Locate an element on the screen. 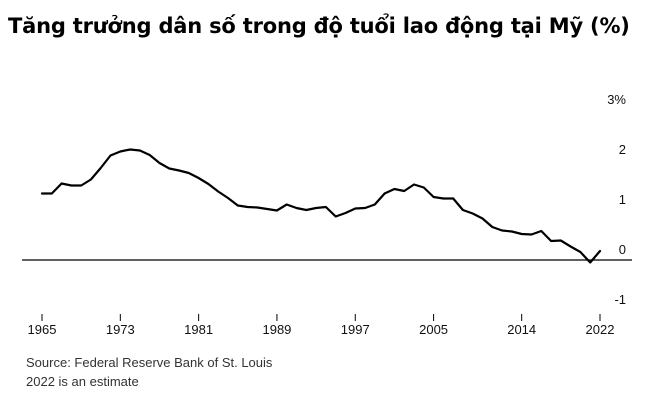 This screenshot has height=401, width=671. x-tick-label: 1965 is located at coordinates (42, 329).